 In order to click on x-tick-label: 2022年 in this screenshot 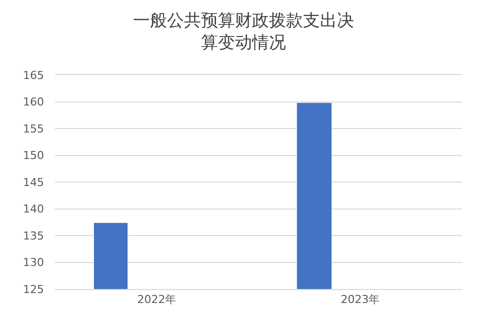, I will do `click(156, 299)`.